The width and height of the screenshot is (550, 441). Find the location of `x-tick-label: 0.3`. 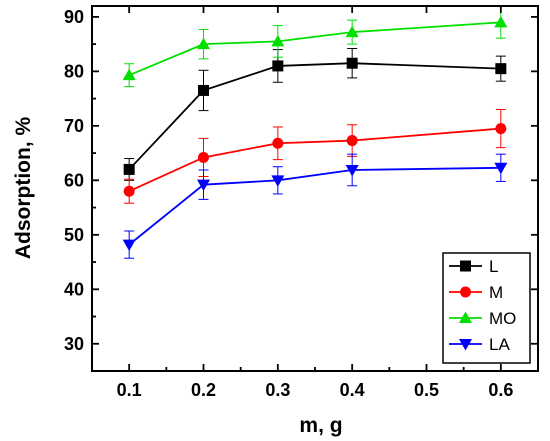

x-tick-label: 0.3 is located at coordinates (277, 390).